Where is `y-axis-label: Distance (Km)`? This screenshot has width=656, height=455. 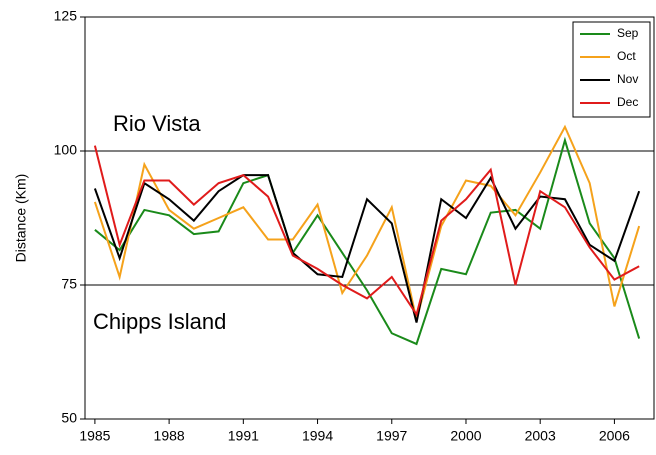 y-axis-label: Distance (Km) is located at coordinates (21, 218).